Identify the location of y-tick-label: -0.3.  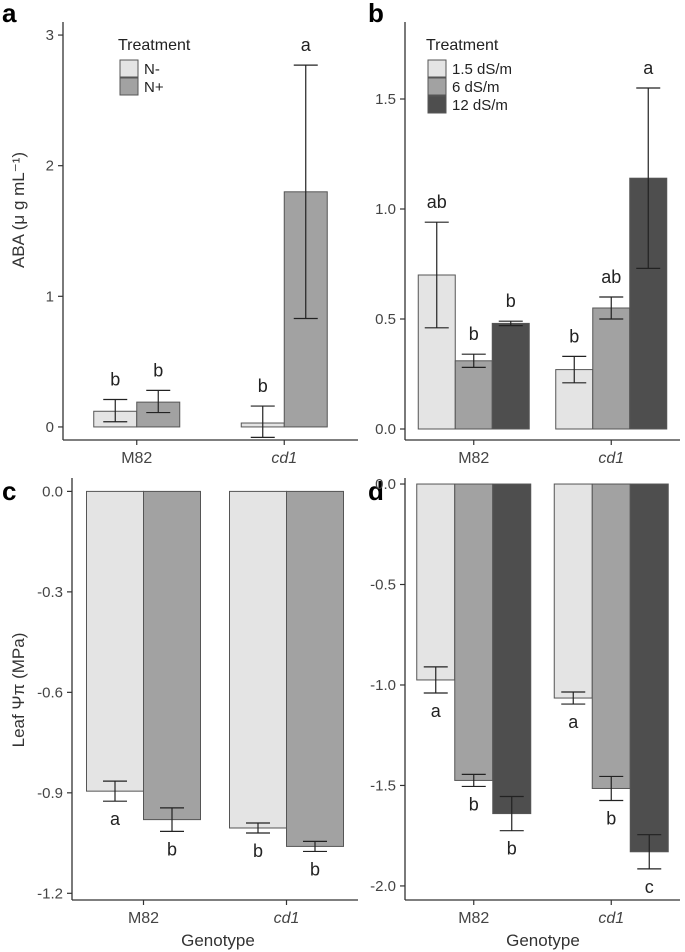
(50, 592).